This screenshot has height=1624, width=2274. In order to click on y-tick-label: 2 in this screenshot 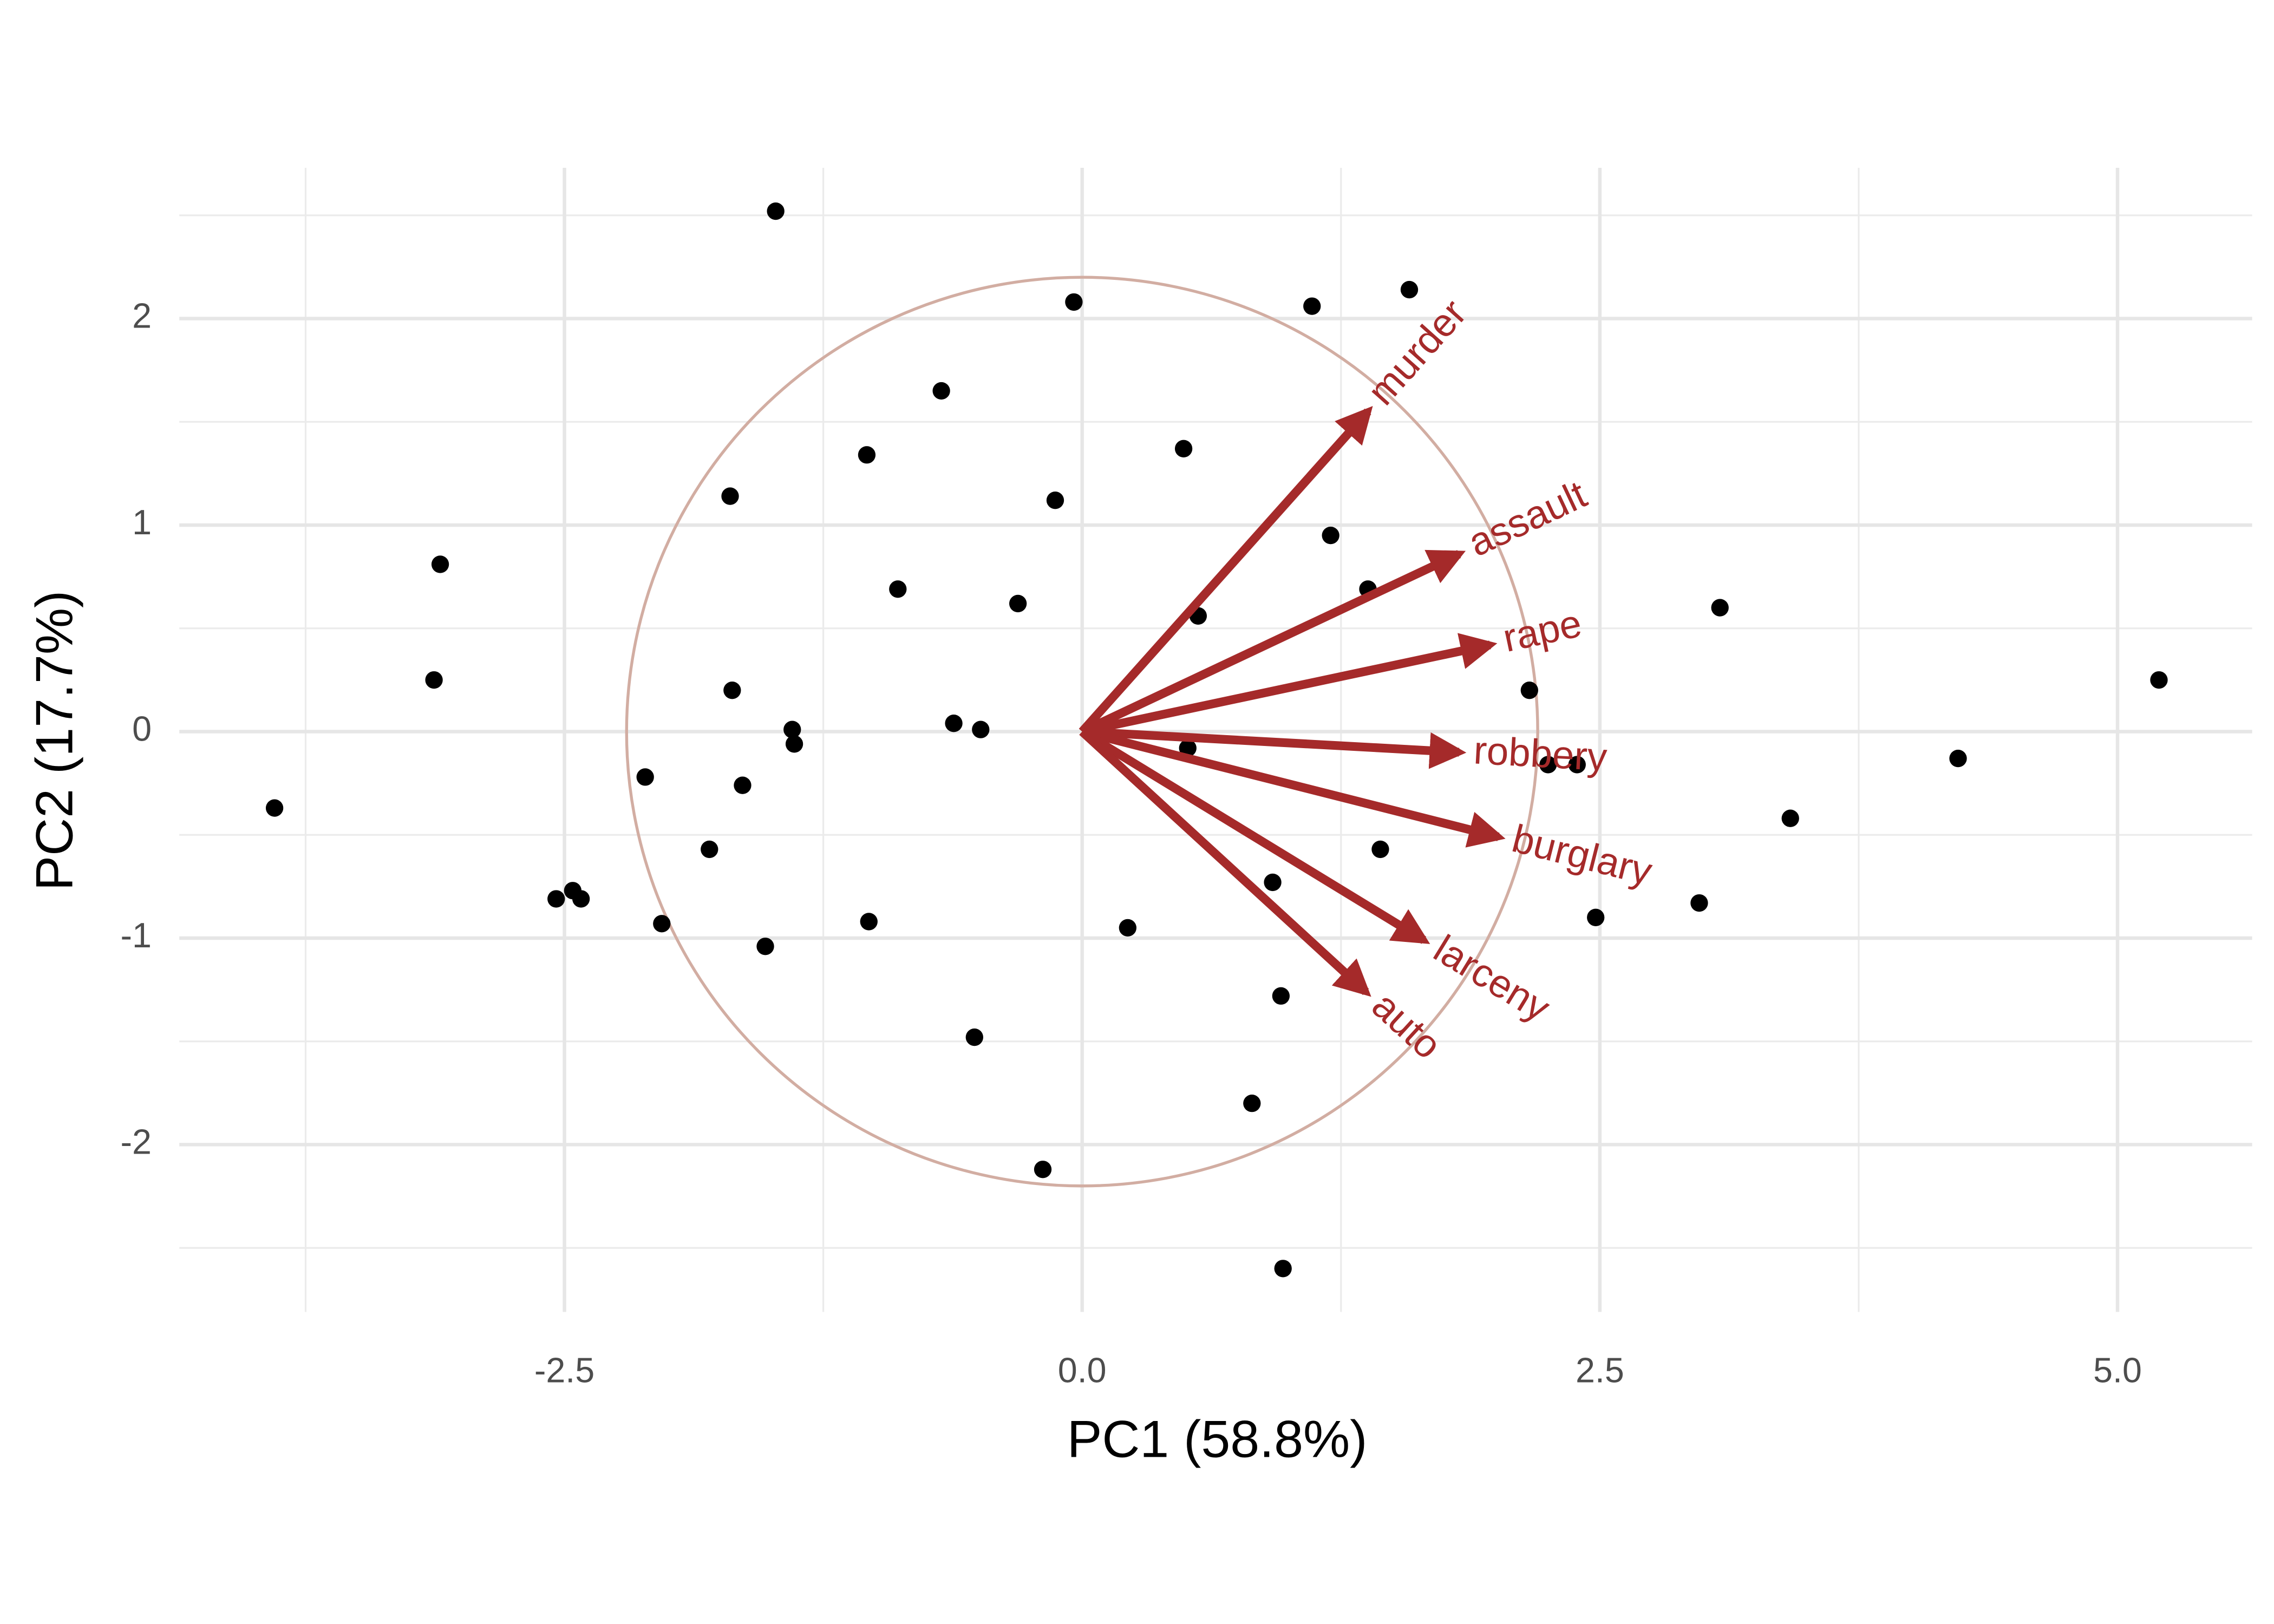, I will do `click(142, 316)`.